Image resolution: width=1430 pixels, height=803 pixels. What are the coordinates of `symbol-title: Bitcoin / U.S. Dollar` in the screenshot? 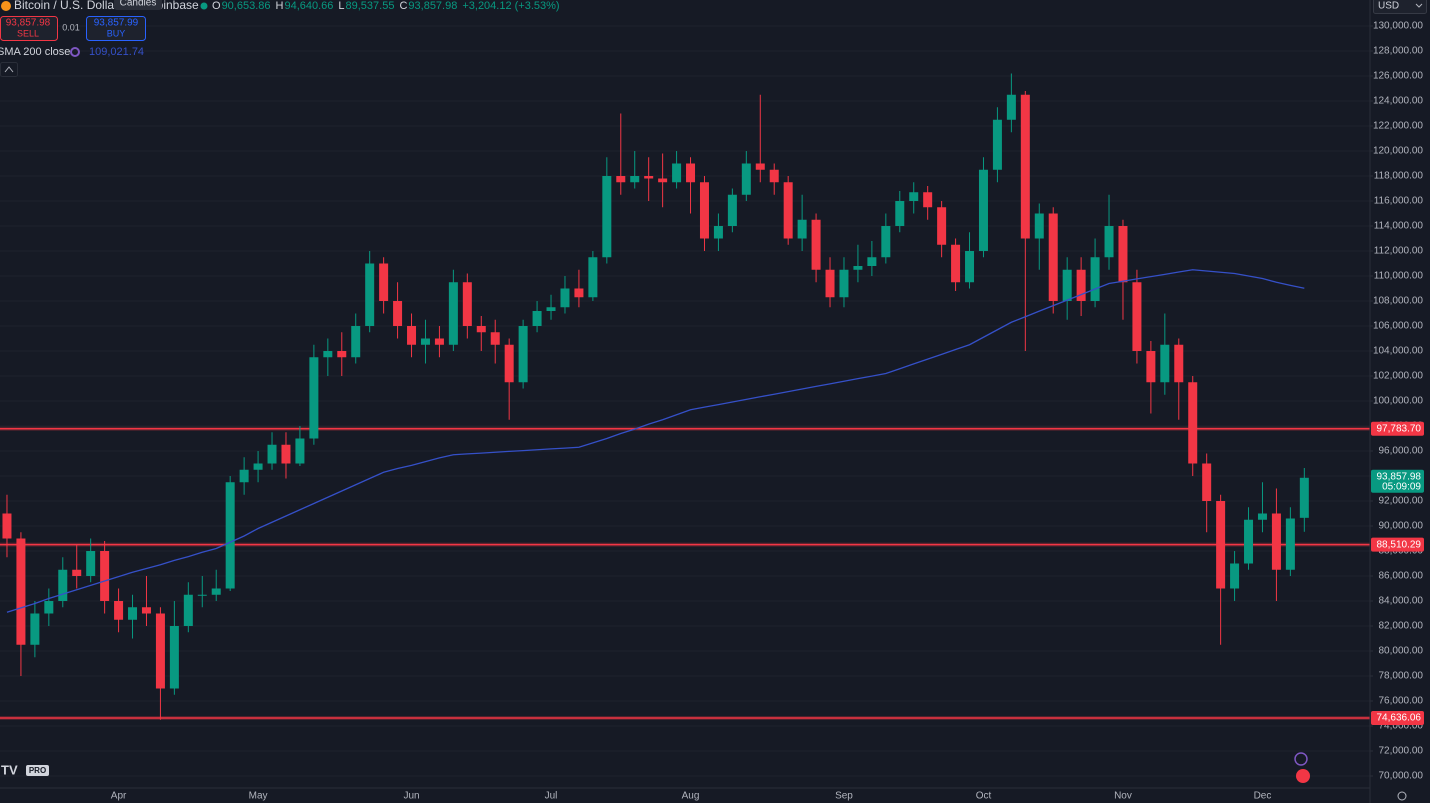 It's located at (66, 6).